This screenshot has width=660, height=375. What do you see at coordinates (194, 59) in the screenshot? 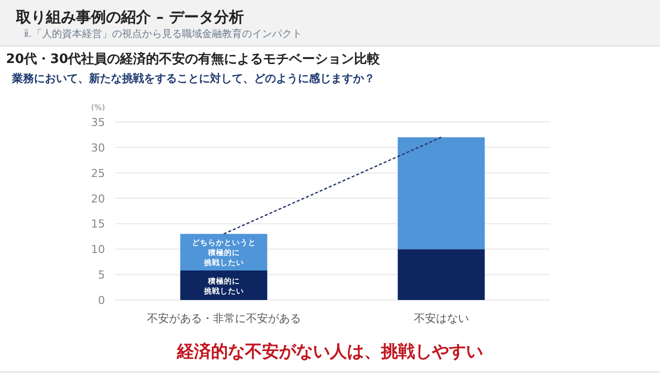
I see `chart-title: 20代・30代社員の経済的不安の有無によるモチベーション比較` at bounding box center [194, 59].